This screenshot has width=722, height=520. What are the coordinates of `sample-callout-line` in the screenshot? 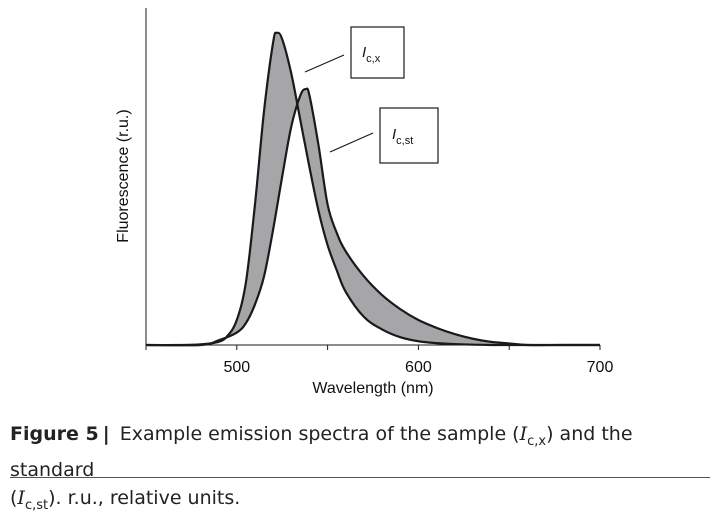 It's located at (324, 63).